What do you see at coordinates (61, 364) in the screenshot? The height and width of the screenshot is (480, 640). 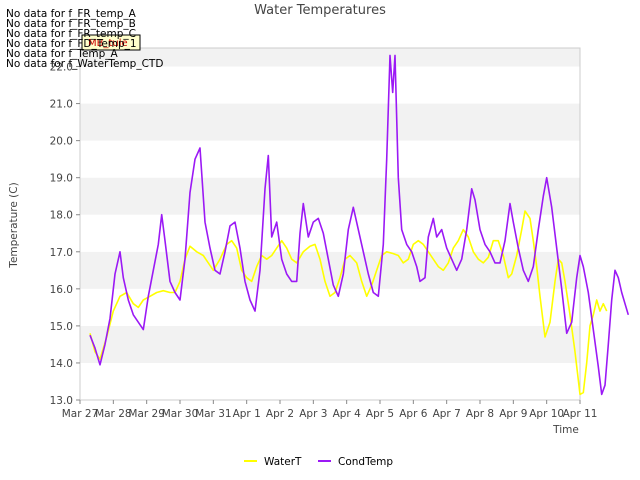 I see `y-tick-label: 14.0` at bounding box center [61, 364].